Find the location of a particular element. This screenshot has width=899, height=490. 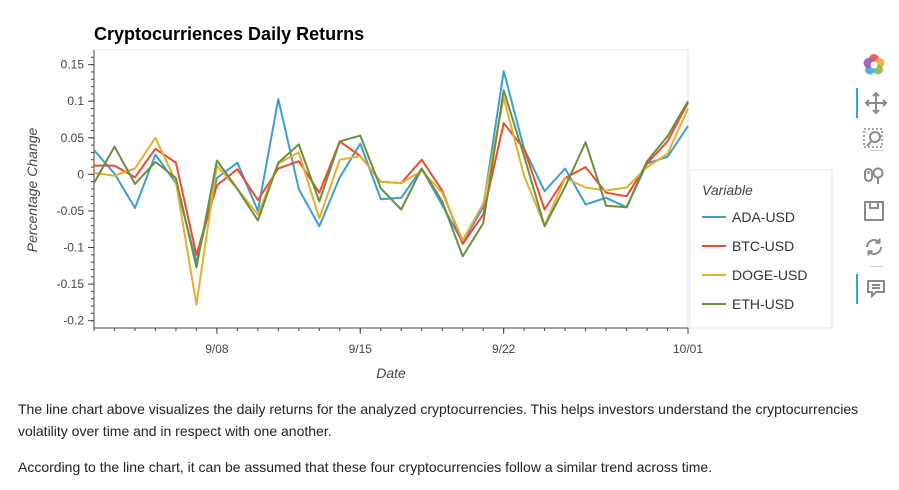

legend-label: ETH-USD is located at coordinates (763, 304).